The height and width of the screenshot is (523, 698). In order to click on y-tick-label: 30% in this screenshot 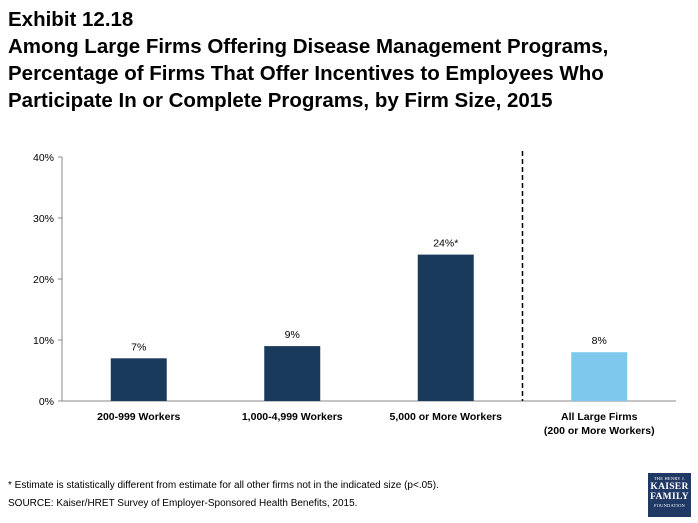, I will do `click(43, 219)`.